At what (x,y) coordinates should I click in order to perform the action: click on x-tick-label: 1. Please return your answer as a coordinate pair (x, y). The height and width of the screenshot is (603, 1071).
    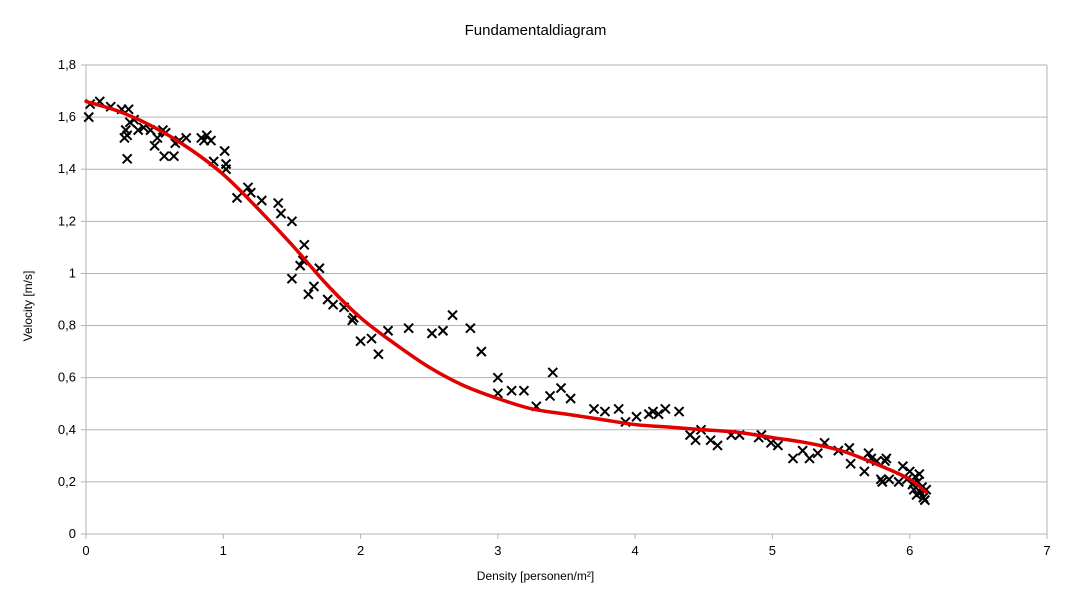
    Looking at the image, I should click on (223, 550).